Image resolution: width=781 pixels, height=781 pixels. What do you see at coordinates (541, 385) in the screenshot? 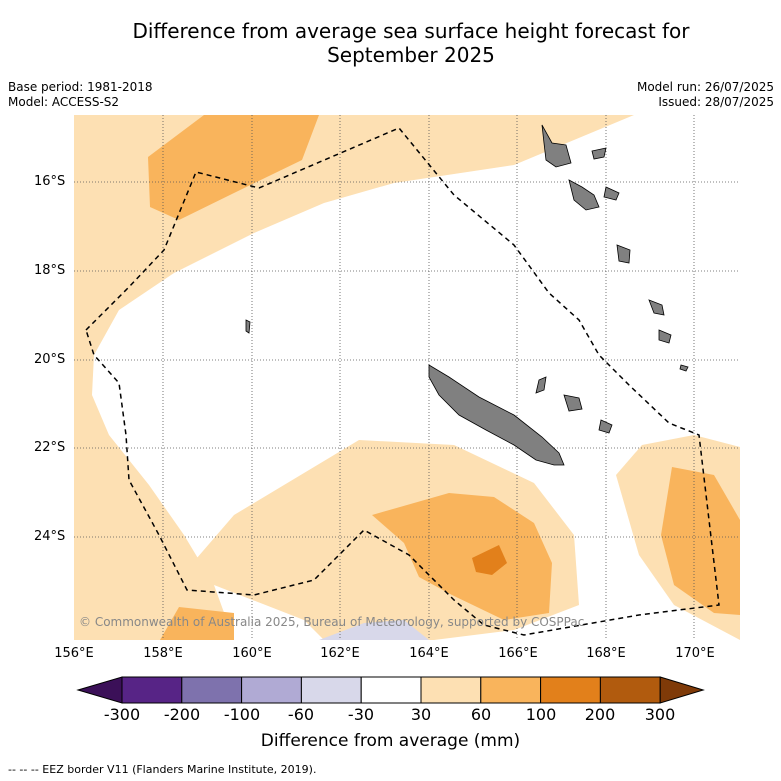
I see `ouvea` at bounding box center [541, 385].